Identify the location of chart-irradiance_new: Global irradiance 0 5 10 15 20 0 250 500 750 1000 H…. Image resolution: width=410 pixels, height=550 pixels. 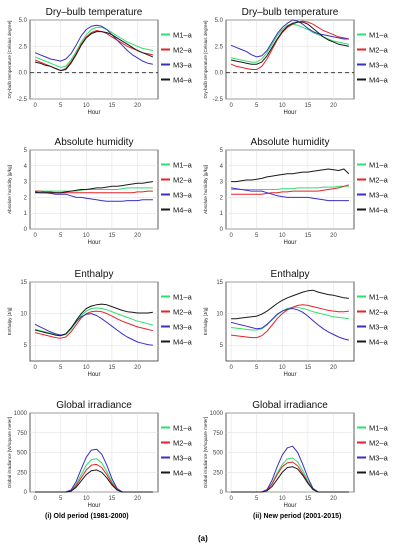
(296, 454).